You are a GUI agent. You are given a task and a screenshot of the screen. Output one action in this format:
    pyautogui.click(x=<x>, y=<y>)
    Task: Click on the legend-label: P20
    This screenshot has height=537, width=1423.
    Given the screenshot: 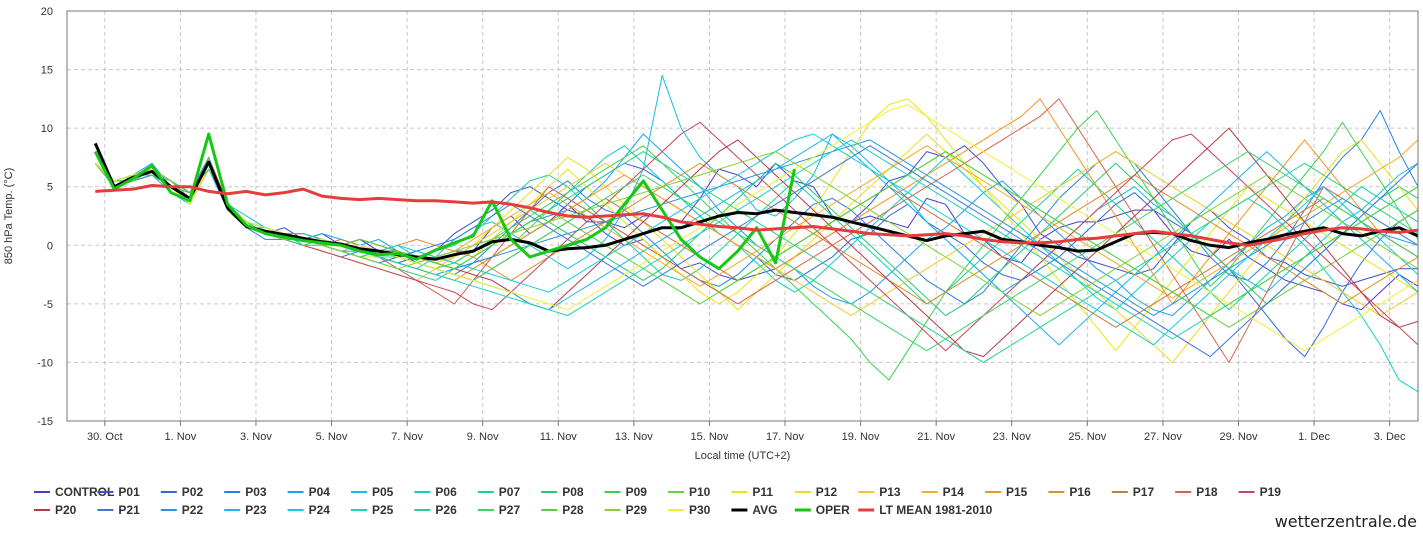 What is the action you would take?
    pyautogui.click(x=66, y=510)
    